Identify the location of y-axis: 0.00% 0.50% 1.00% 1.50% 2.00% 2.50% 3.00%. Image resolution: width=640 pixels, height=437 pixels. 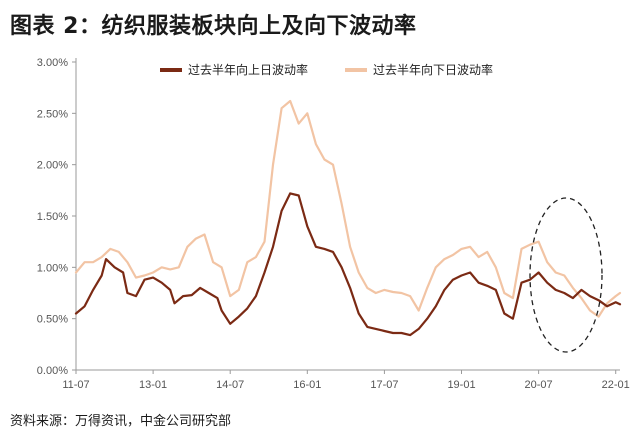
(57, 217).